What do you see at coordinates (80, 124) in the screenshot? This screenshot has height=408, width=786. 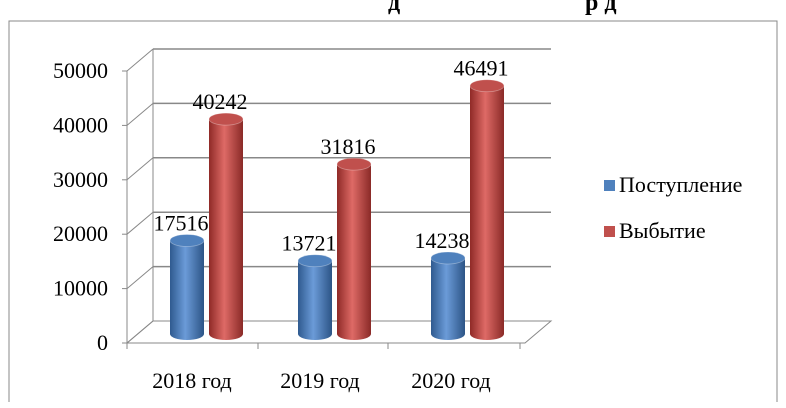 I see `y-tick-label: 40000` at bounding box center [80, 124].